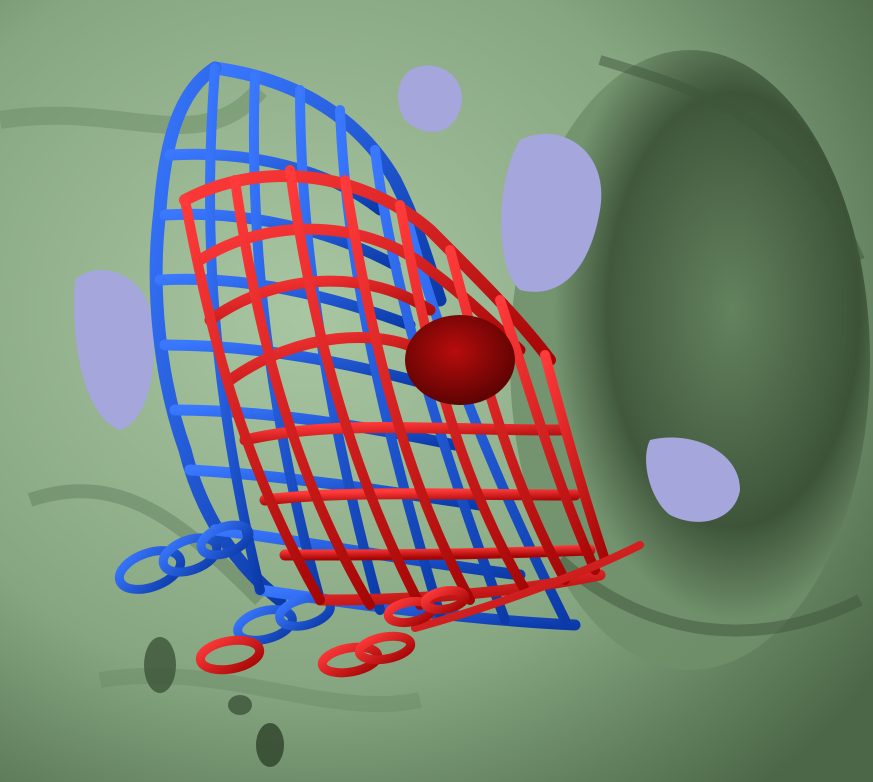 The width and height of the screenshot is (873, 782). What do you see at coordinates (332, 631) in the screenshot?
I see `red-ring-chain` at bounding box center [332, 631].